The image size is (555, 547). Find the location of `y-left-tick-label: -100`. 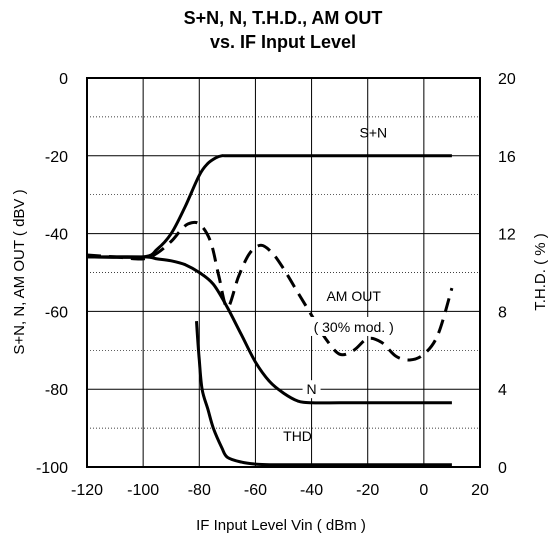

y-left-tick-label: -100 is located at coordinates (52, 468).